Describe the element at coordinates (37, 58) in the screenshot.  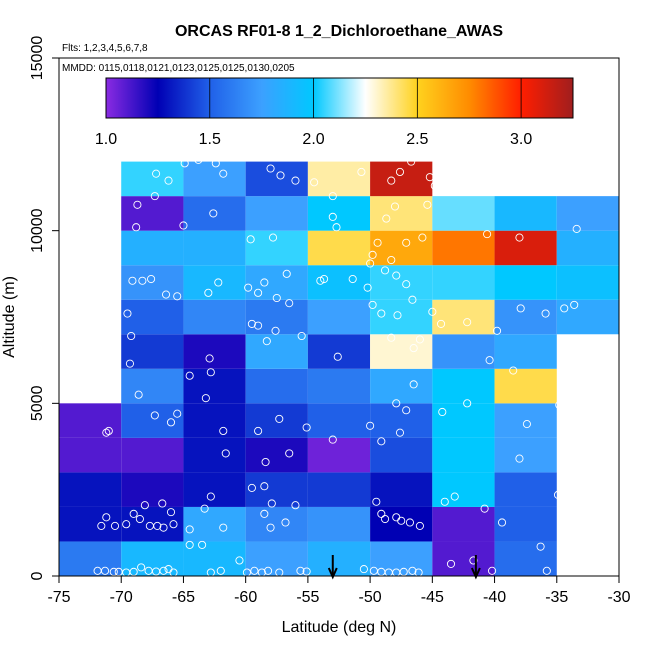
I see `y-tick-label: 15000` at that location.